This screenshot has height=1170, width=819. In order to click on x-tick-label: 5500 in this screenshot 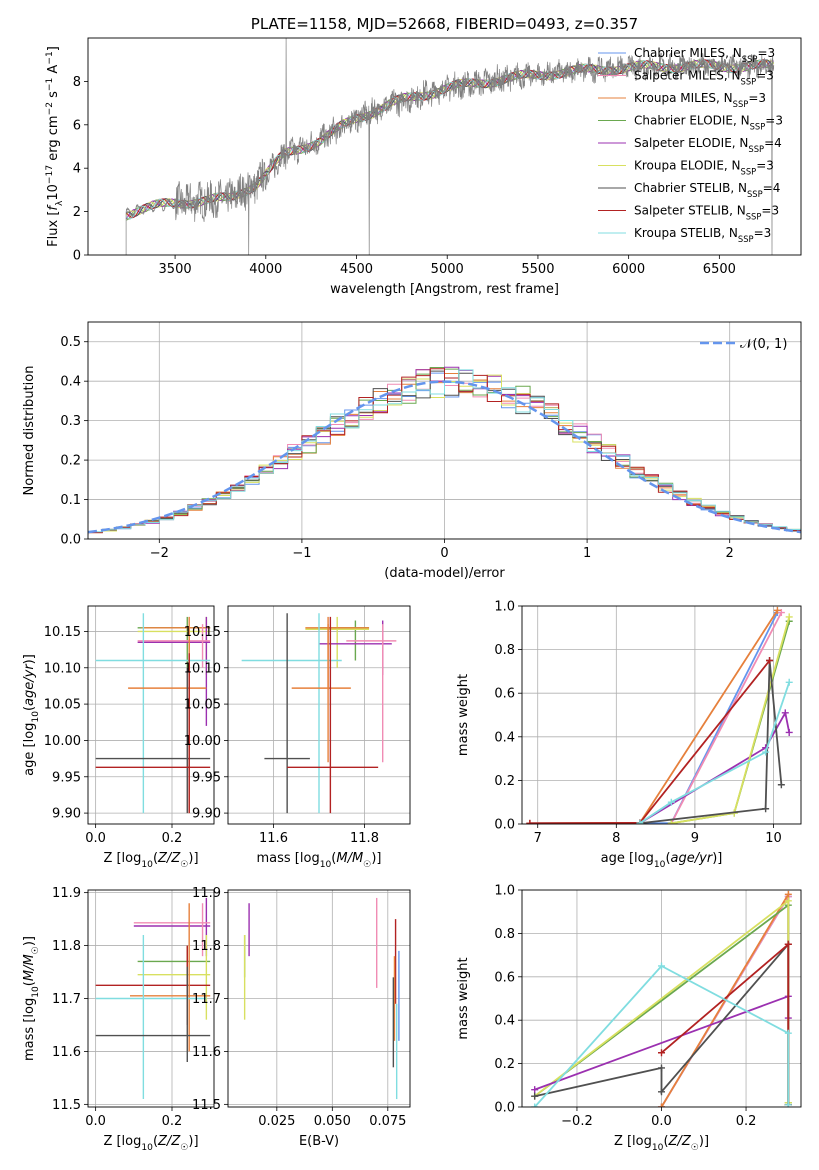, I will do `click(537, 269)`.